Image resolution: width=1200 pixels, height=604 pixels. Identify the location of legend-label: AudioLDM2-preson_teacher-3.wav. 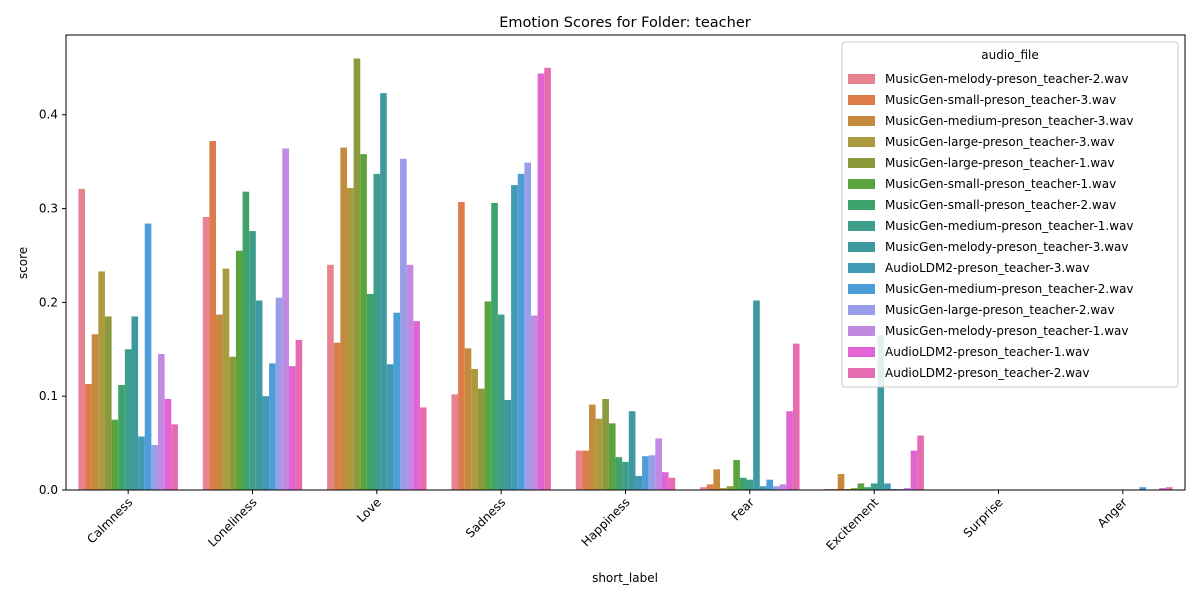
(987, 268).